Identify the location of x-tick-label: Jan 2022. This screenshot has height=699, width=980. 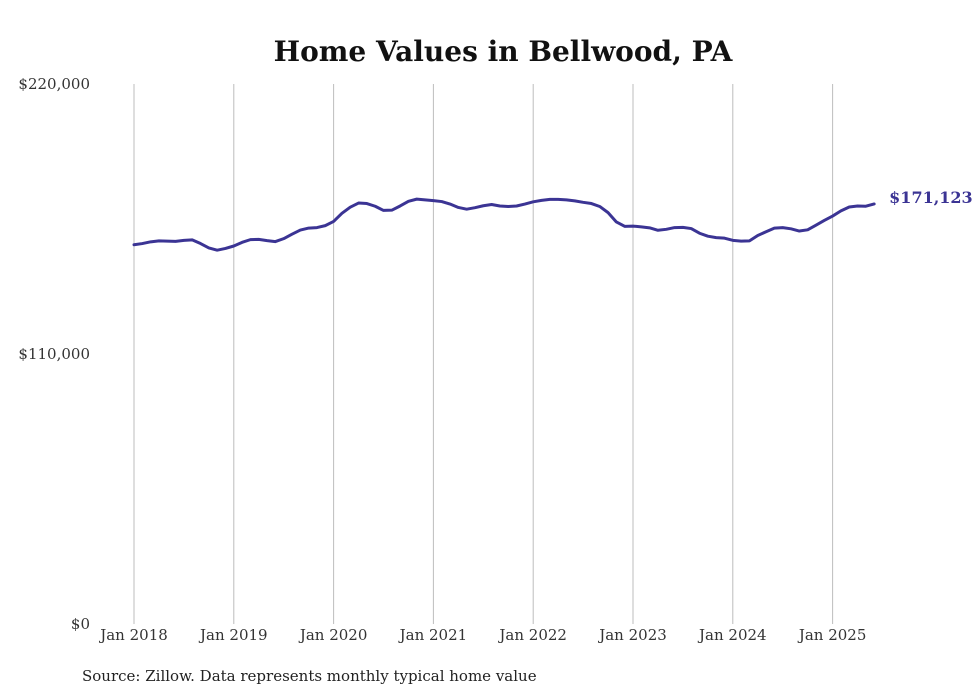
(532, 635).